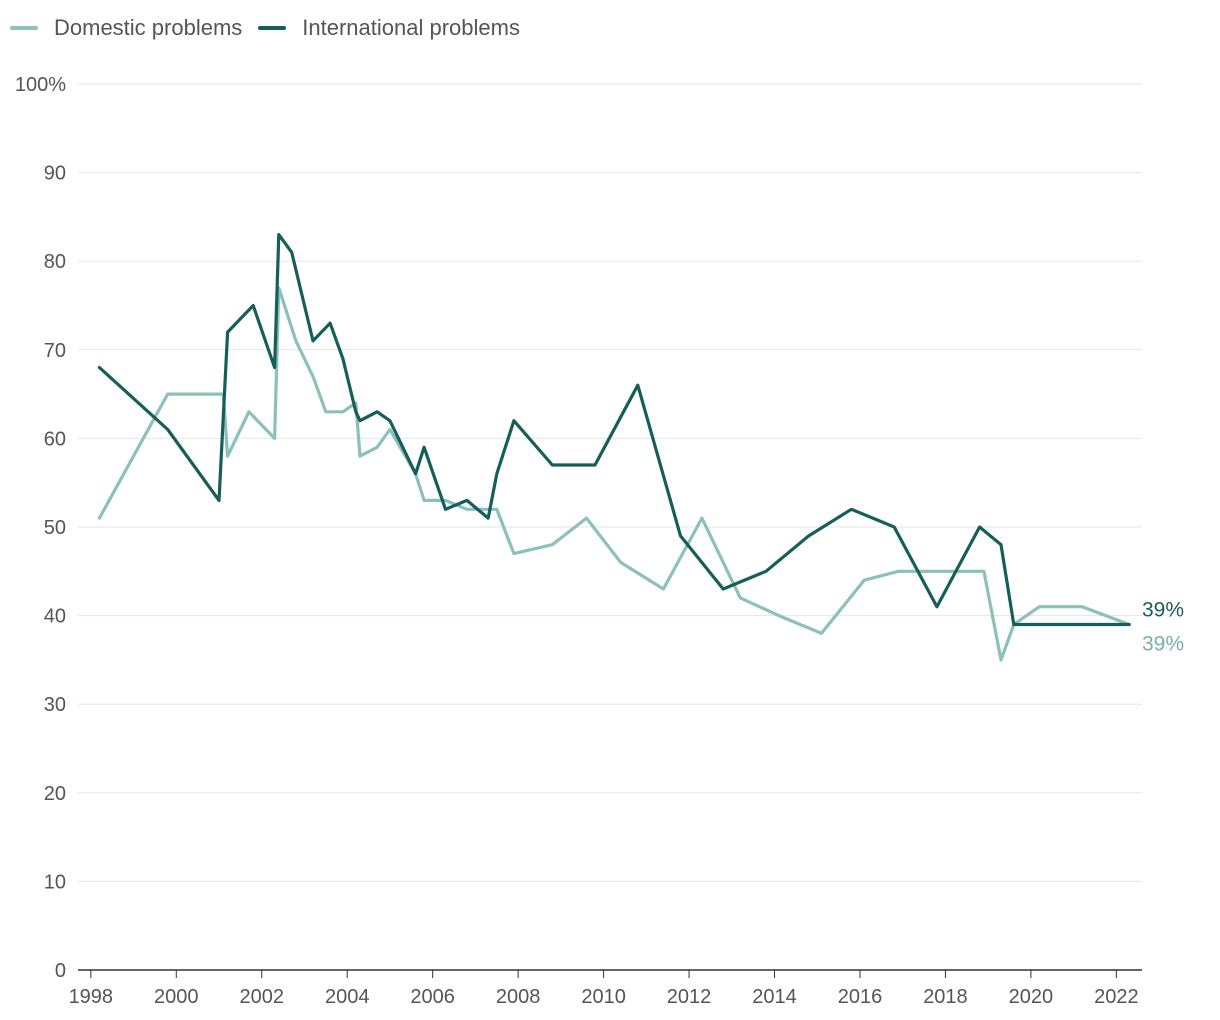  Describe the element at coordinates (55, 528) in the screenshot. I see `y-tick-label-50: 50` at that location.